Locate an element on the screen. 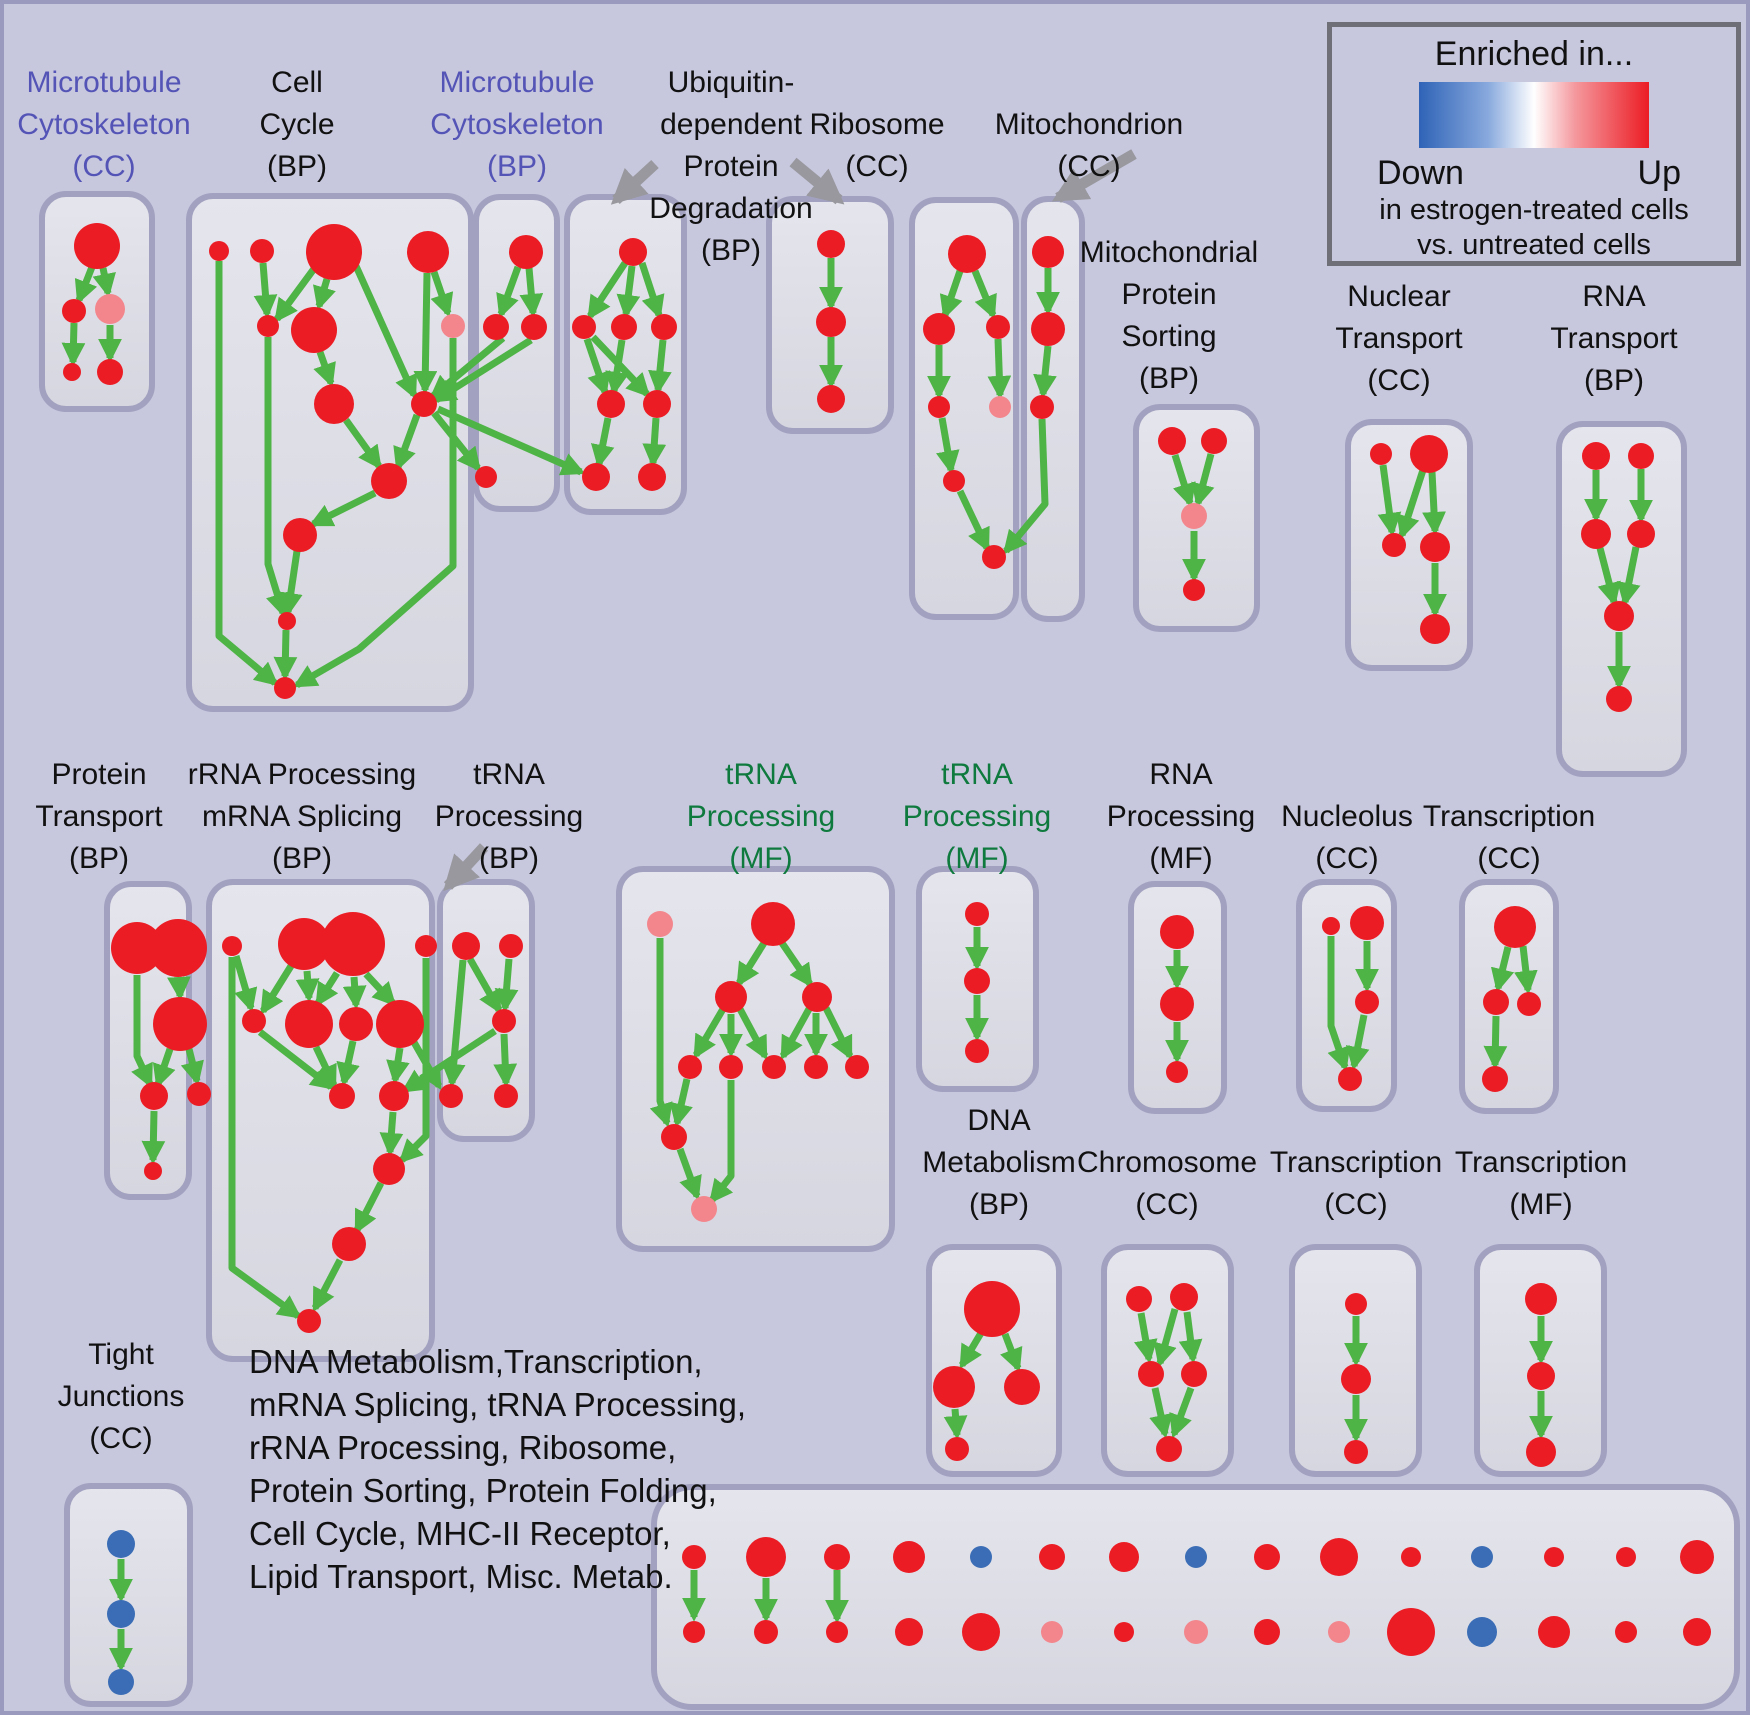 This screenshot has height=1715, width=1750. mitochondrial-protein-sorting-bp-label: Mitochondrial Protein Sorting (BP) is located at coordinates (1169, 315).